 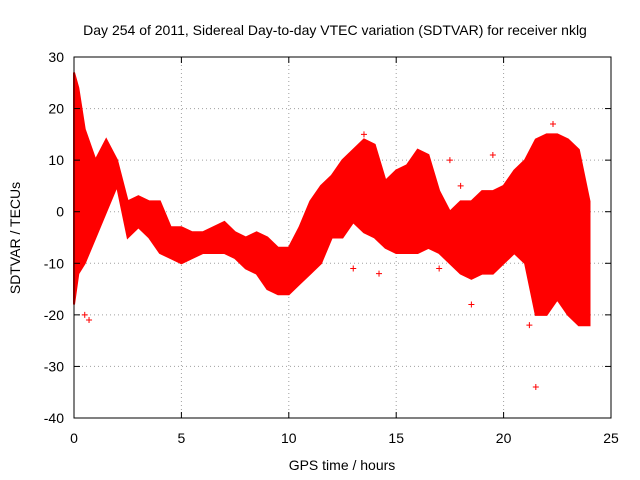 I want to click on y-tick-label: -20, so click(x=54, y=315).